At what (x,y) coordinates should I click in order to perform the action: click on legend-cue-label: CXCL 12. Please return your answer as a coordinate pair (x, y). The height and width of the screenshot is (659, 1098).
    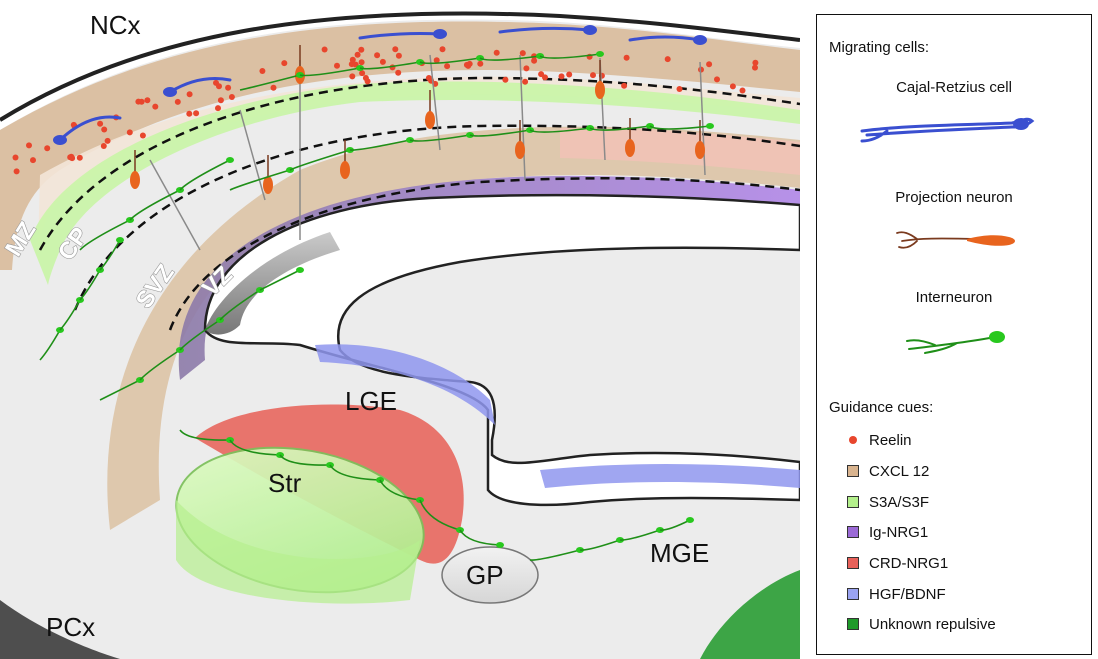
    Looking at the image, I should click on (899, 471).